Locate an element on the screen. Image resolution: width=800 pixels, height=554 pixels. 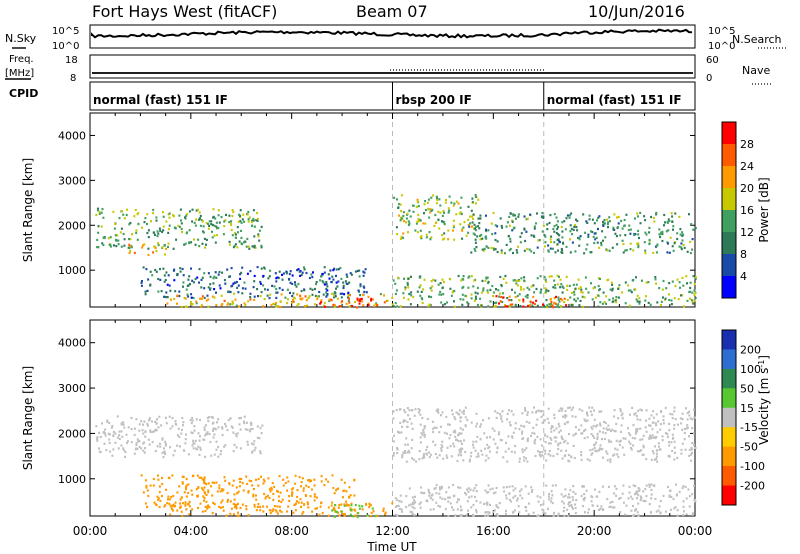
power-colorbar-swatch is located at coordinates (729, 155).